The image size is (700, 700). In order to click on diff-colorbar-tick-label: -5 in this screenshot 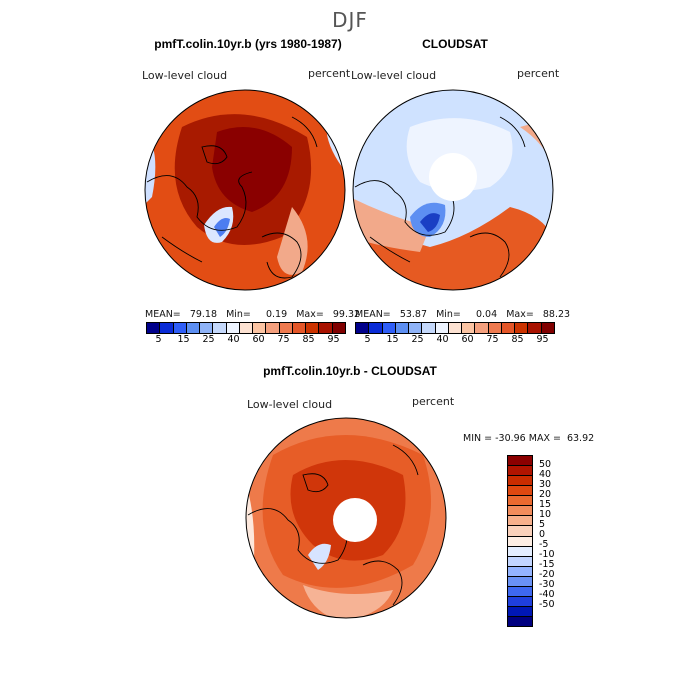, I will do `click(544, 544)`.